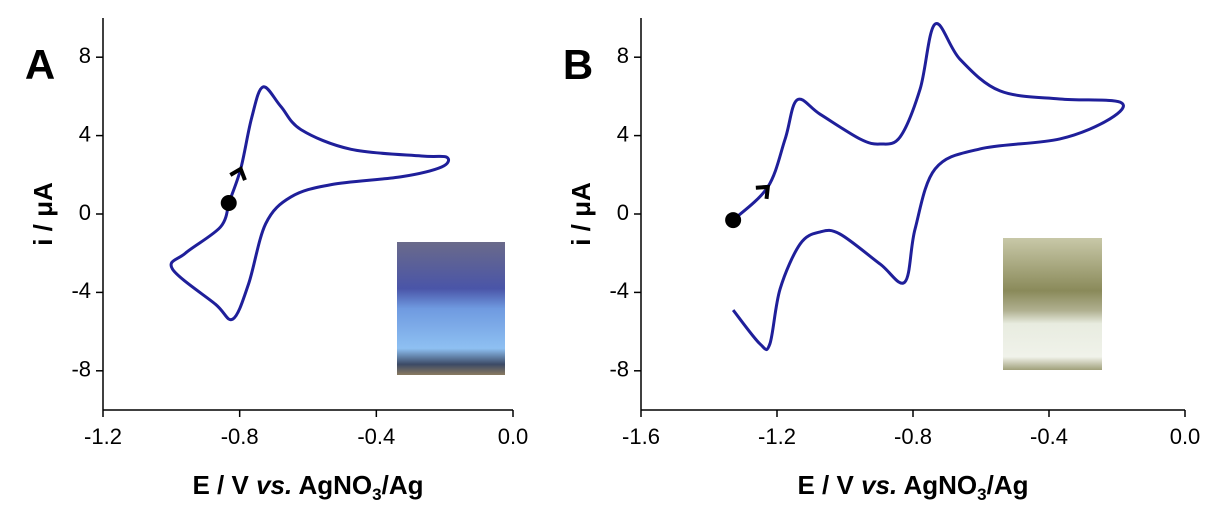 This screenshot has height=506, width=1211. Describe the element at coordinates (641, 436) in the screenshot. I see `x-tick-label: -1.6` at that location.